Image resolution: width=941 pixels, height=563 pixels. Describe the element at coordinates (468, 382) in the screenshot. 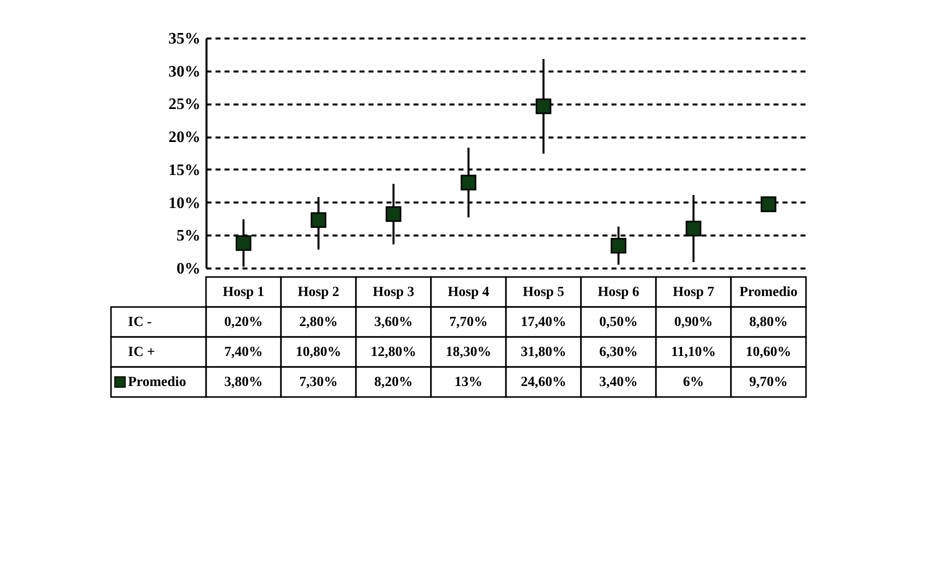

I see `data-label: 13%` at that location.